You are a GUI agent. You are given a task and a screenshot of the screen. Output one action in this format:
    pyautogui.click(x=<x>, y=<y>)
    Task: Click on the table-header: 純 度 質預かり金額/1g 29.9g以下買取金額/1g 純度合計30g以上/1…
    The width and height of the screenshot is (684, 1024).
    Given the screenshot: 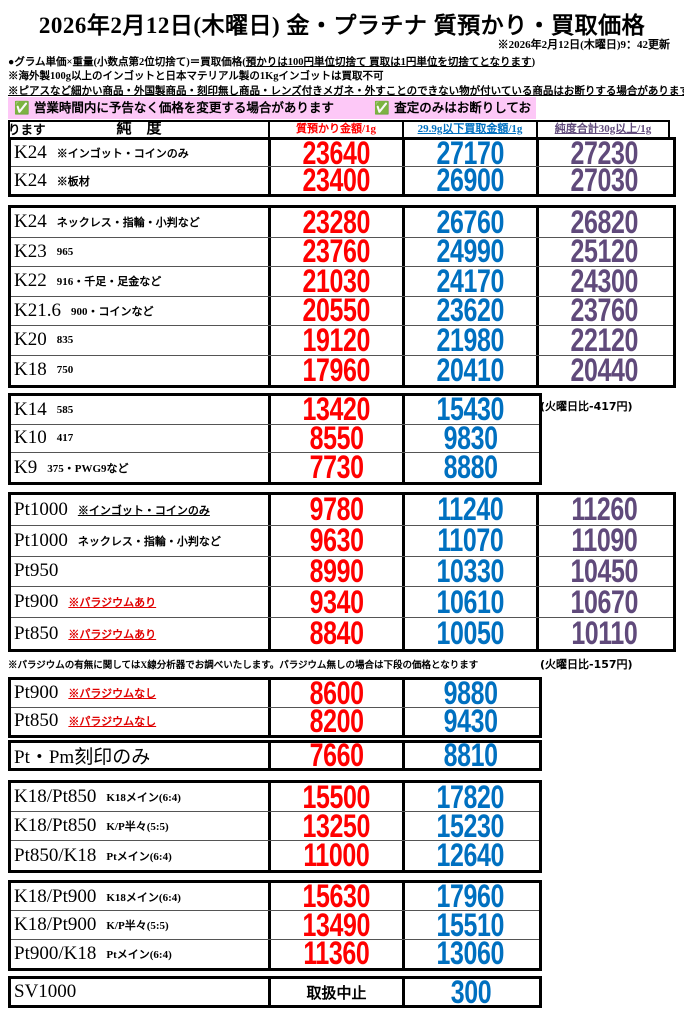 What is the action you would take?
    pyautogui.click(x=339, y=128)
    